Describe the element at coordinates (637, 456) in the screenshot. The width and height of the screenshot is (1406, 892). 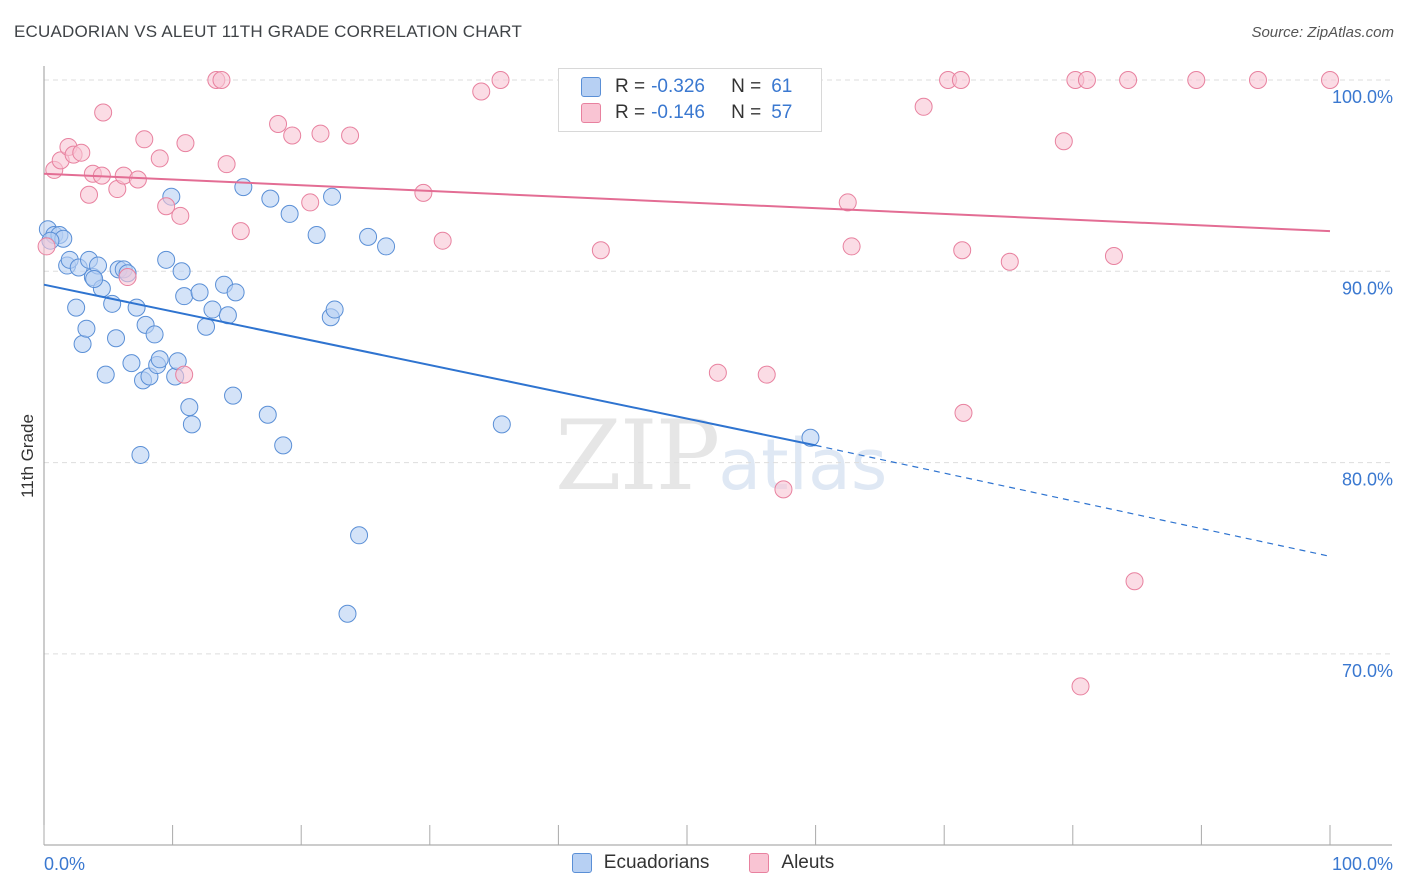
I see `watermark-zip: ZIP` at that location.